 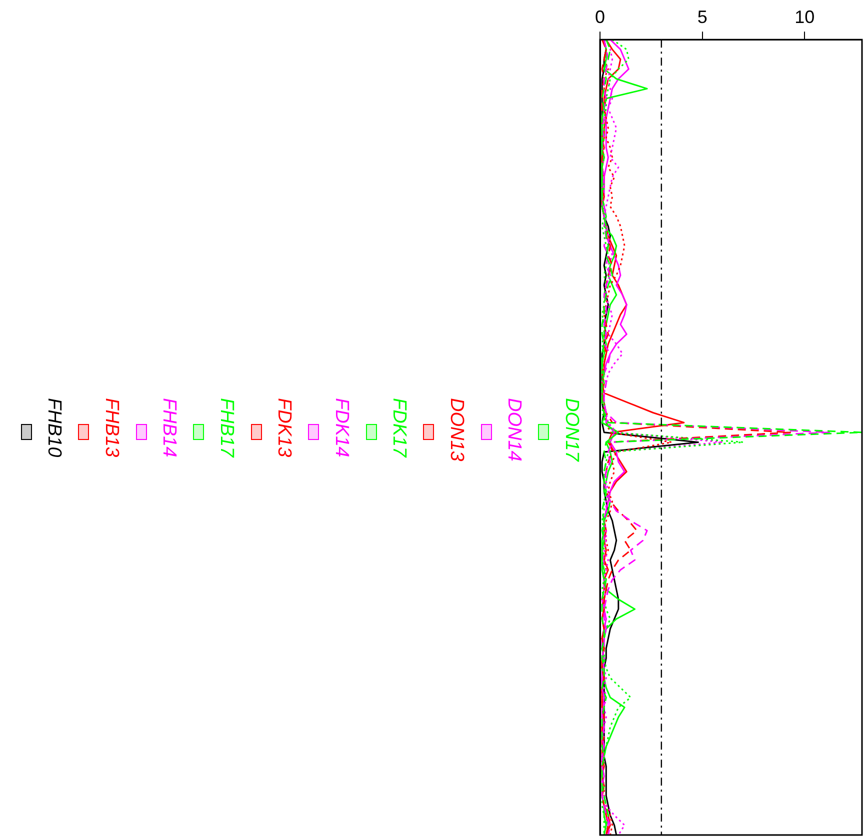 I want to click on legend-label: DON13, so click(x=456, y=430).